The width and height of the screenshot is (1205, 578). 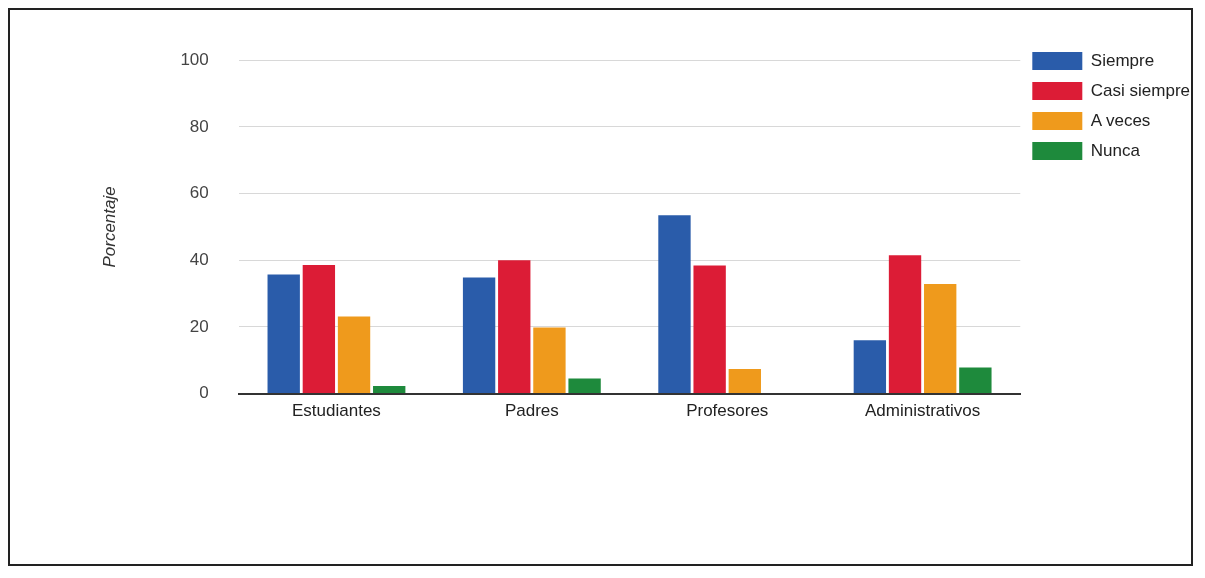 What do you see at coordinates (109, 227) in the screenshot?
I see `y-axis-title: Porcentaje` at bounding box center [109, 227].